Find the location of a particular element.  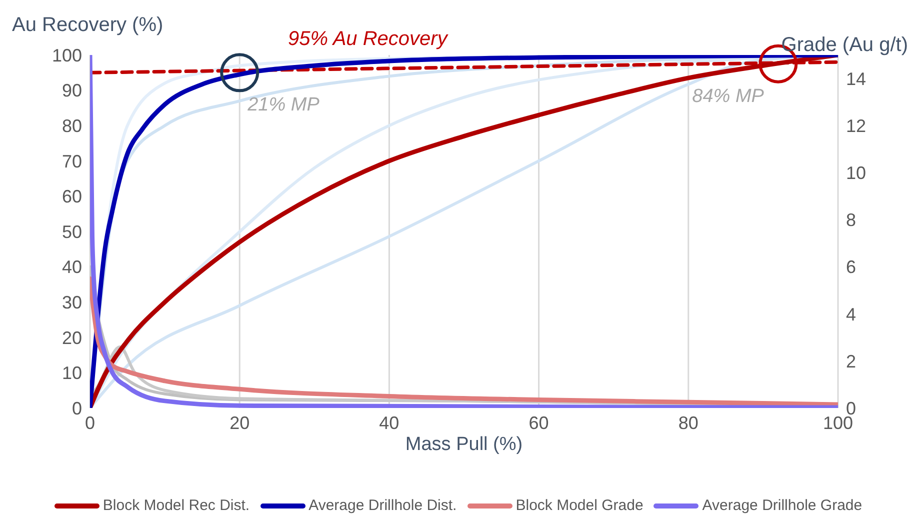

x-tick-label: 0 is located at coordinates (90, 422).